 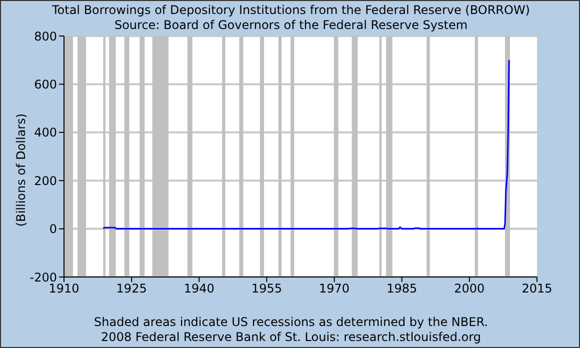 I want to click on chart-subtitle: Source: Board of Governors of the Federal Reserve System, so click(x=291, y=25).